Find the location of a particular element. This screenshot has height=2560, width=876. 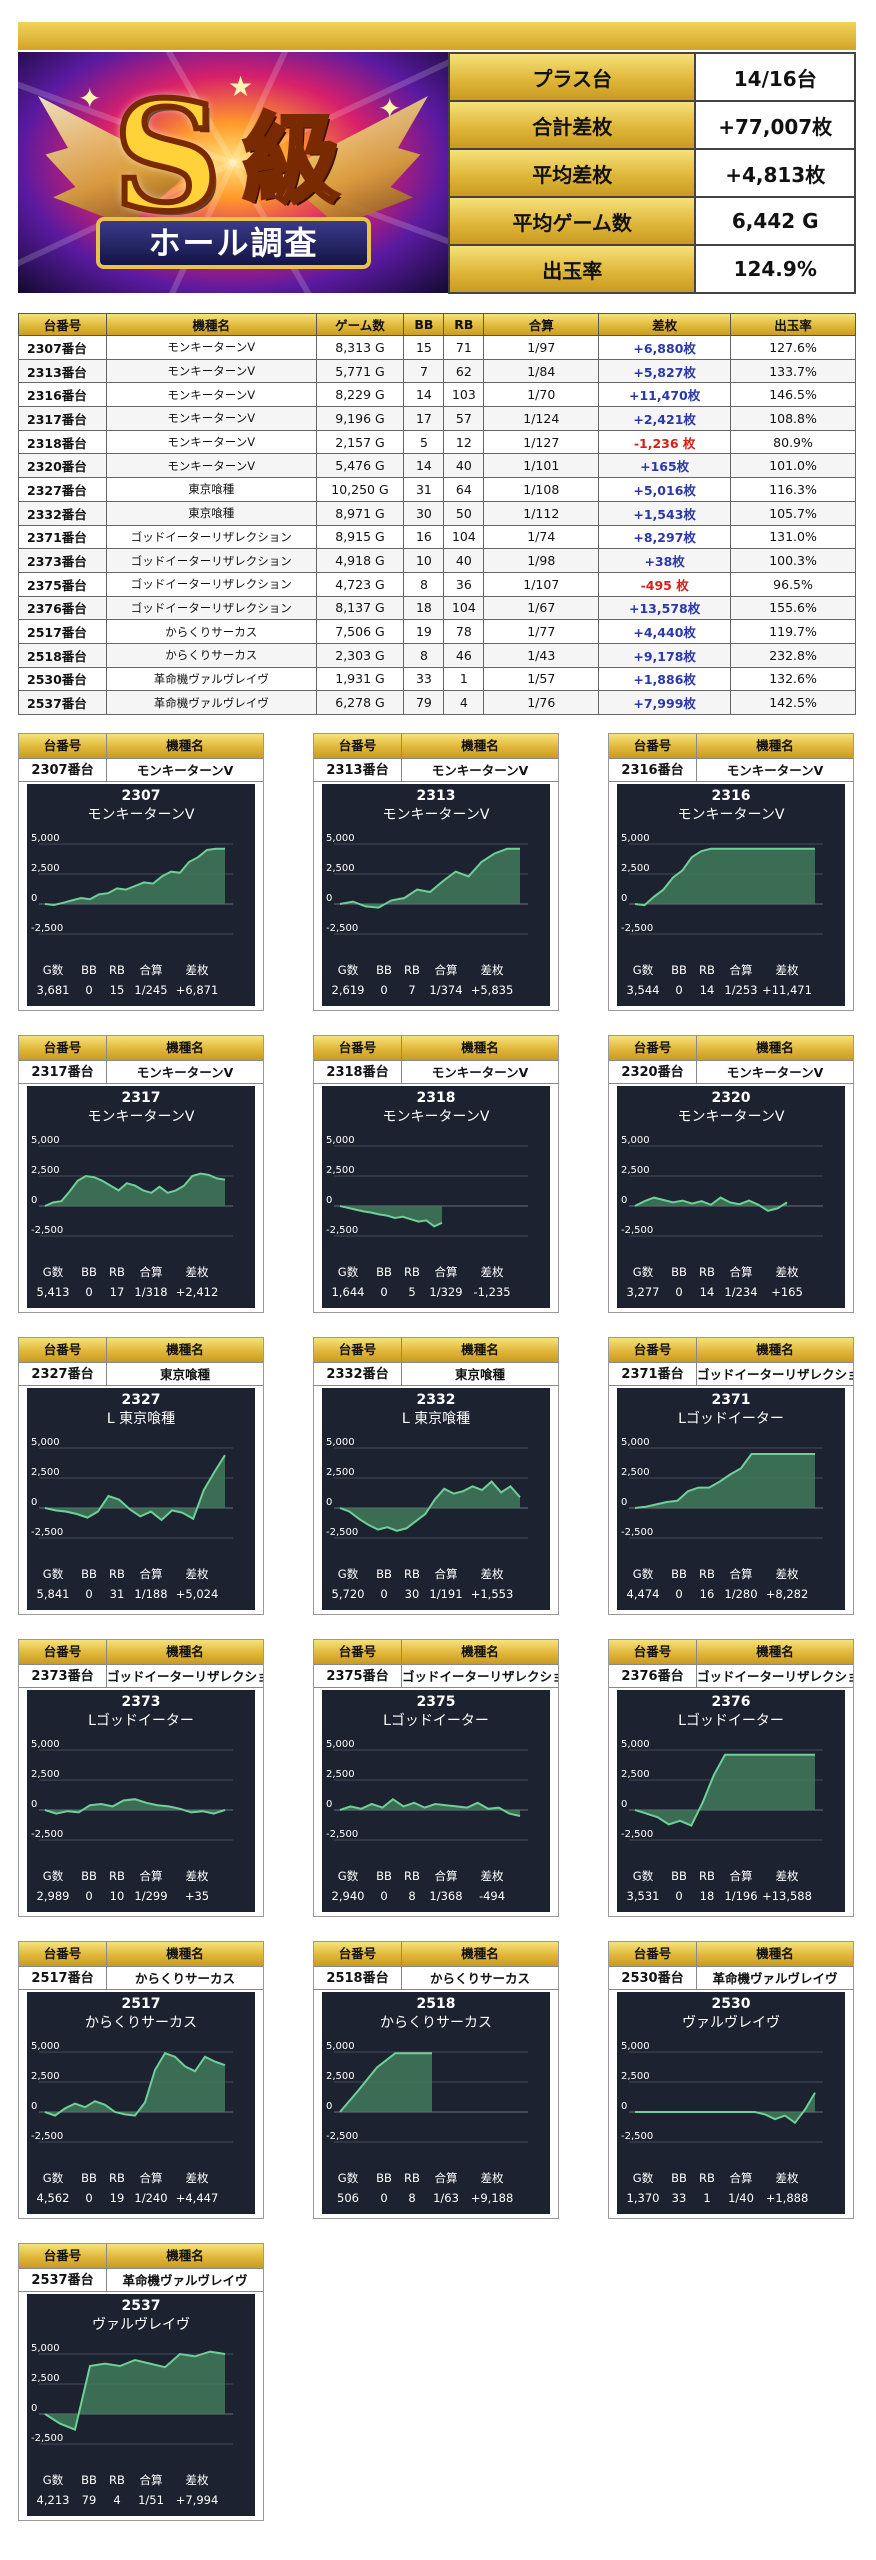

table-cell: +1,543枚 is located at coordinates (665, 513).